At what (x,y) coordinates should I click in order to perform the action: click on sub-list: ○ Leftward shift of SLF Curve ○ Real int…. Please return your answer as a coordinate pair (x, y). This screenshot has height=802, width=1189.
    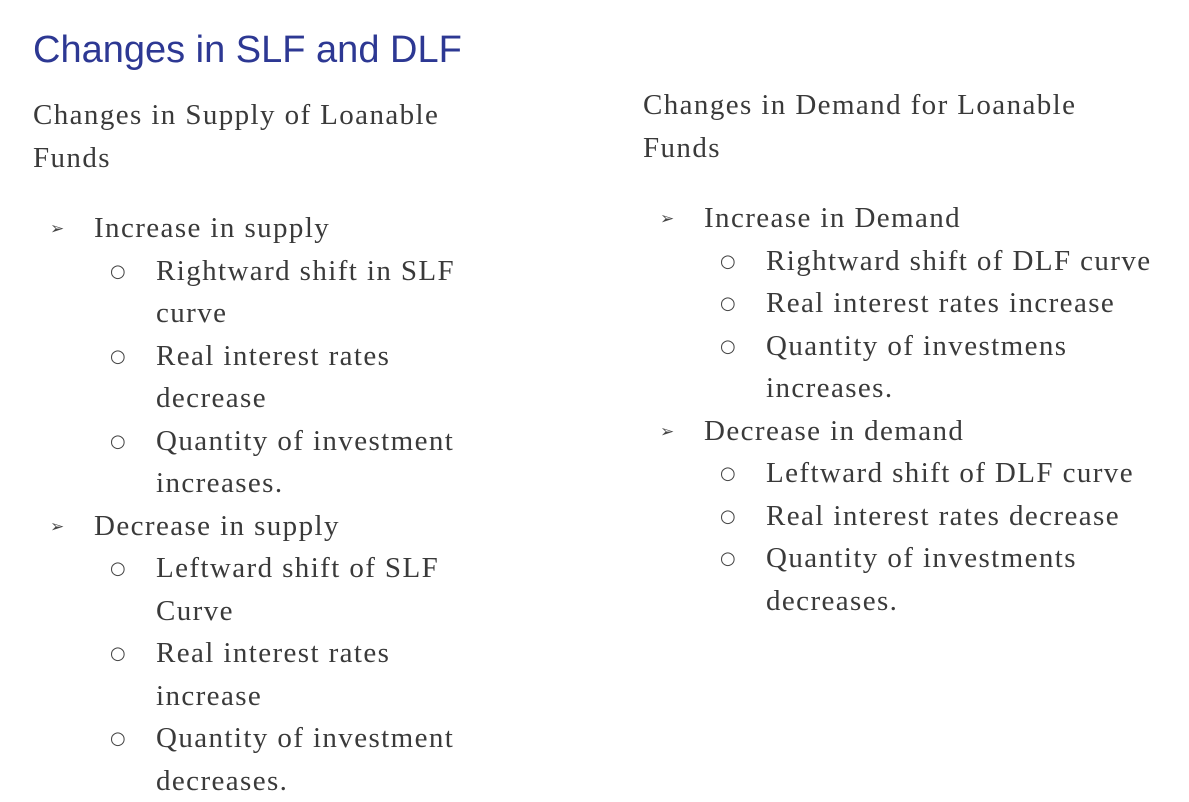
    Looking at the image, I should click on (343, 674).